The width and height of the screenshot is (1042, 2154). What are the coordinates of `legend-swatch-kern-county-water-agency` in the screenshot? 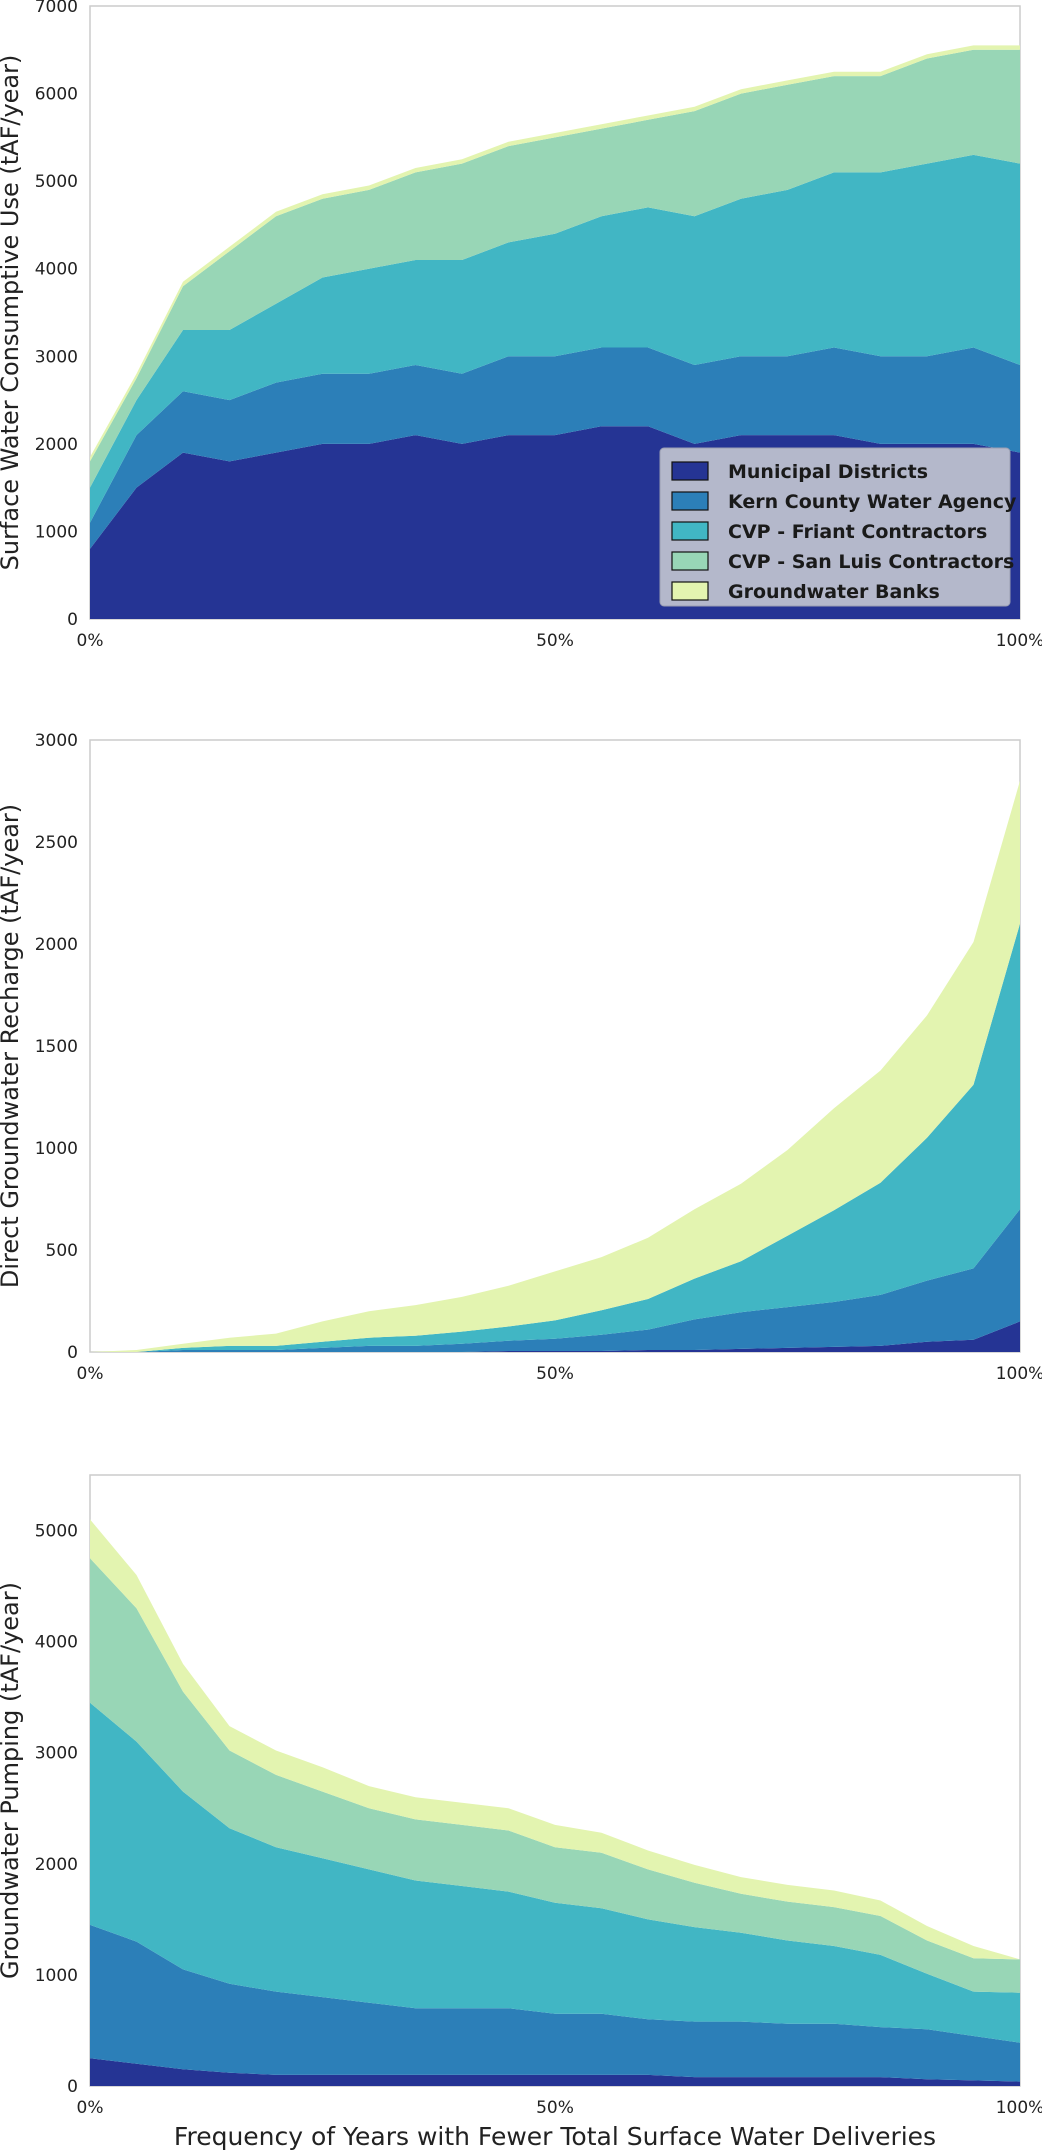 It's located at (690, 501).